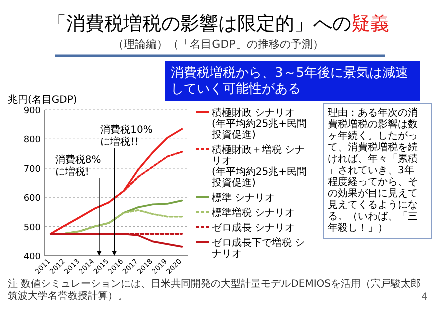 The width and height of the screenshot is (437, 311). Describe the element at coordinates (43, 100) in the screenshot. I see `y-axis-title: 兆円(名目GDP)` at that location.